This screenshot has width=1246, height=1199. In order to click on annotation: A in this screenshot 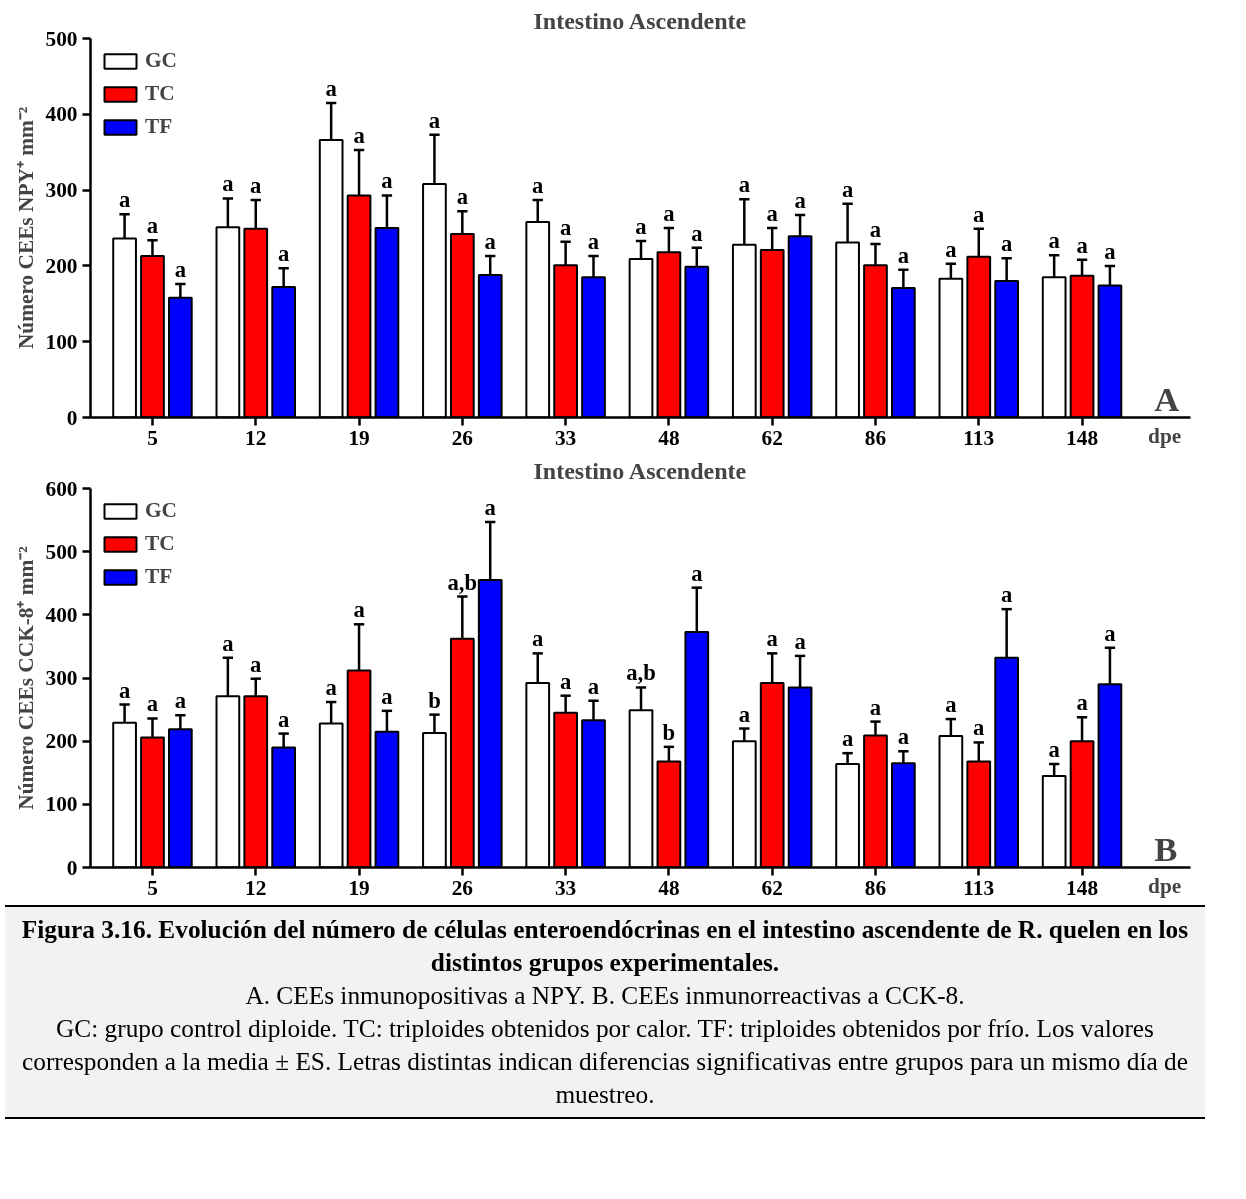, I will do `click(1167, 398)`.